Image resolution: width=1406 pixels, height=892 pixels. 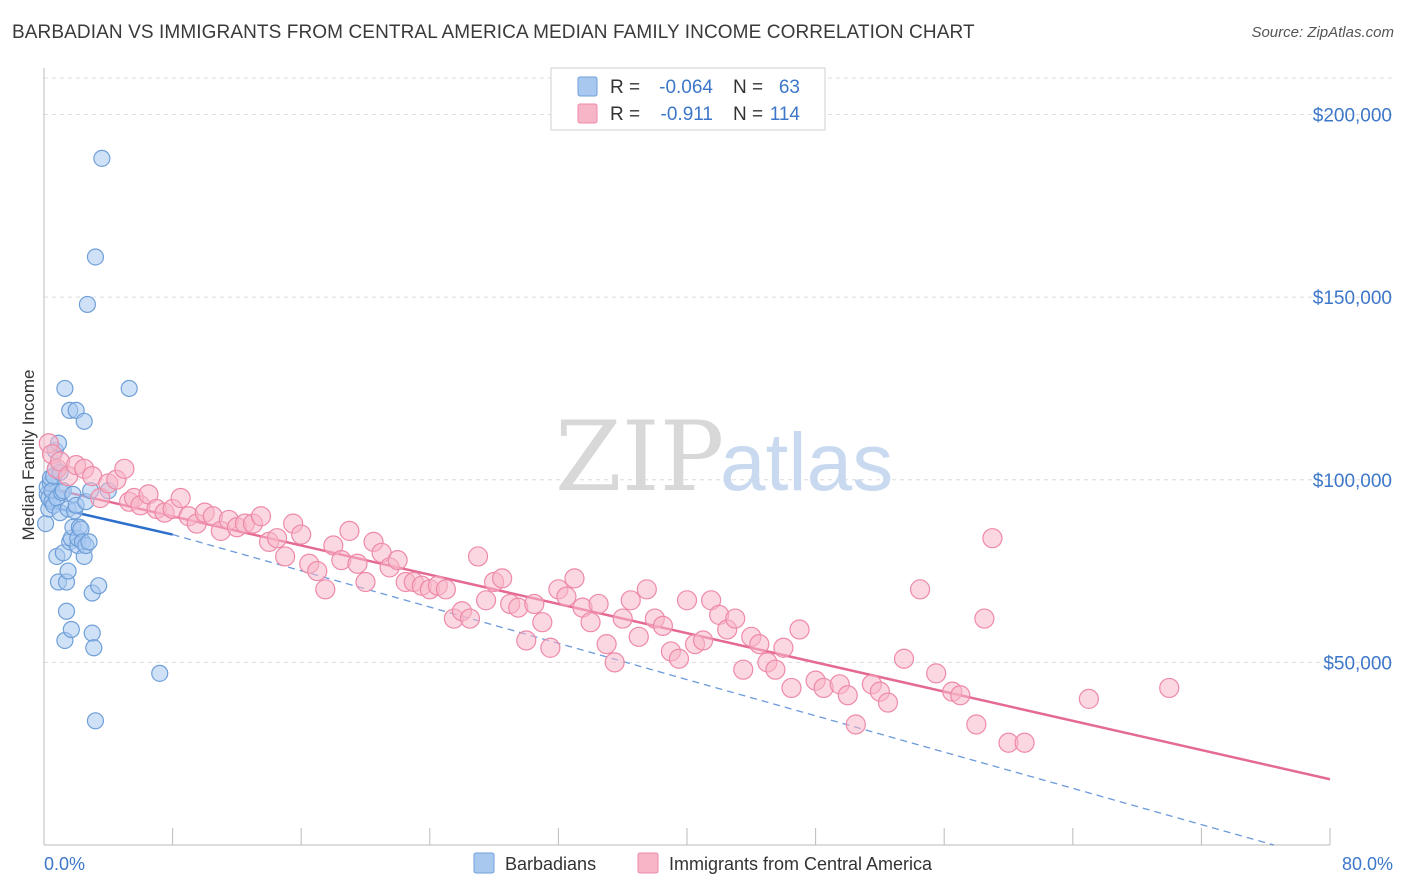 I want to click on legend-r-value-1: -0.064, so click(x=686, y=87).